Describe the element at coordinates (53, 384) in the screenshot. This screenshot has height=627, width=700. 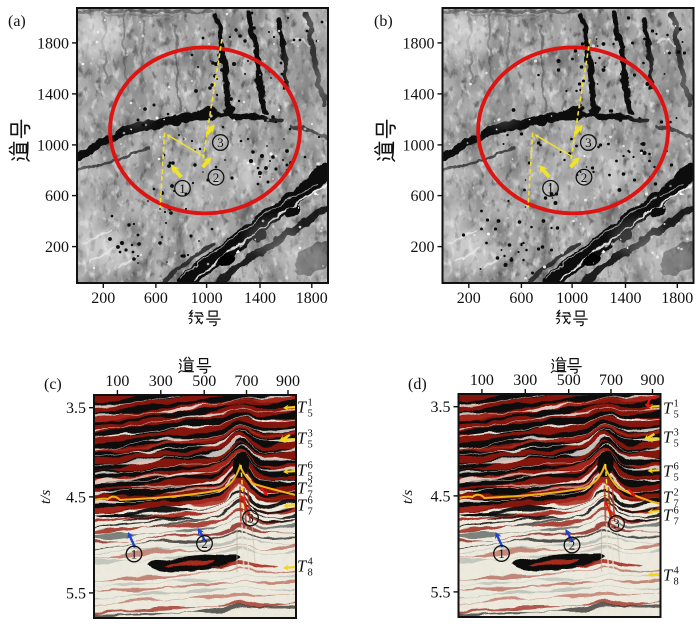
I see `svg-text: (c)` at that location.